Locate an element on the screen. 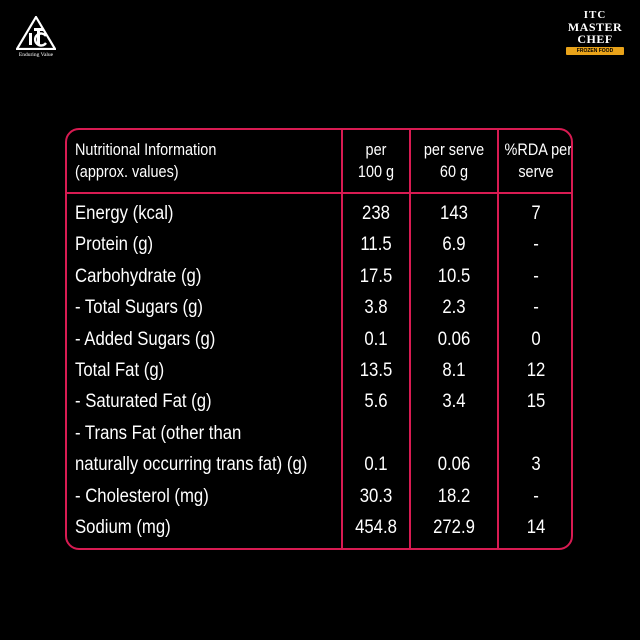 The height and width of the screenshot is (640, 640). mc-master-text: MASTER is located at coordinates (595, 27).